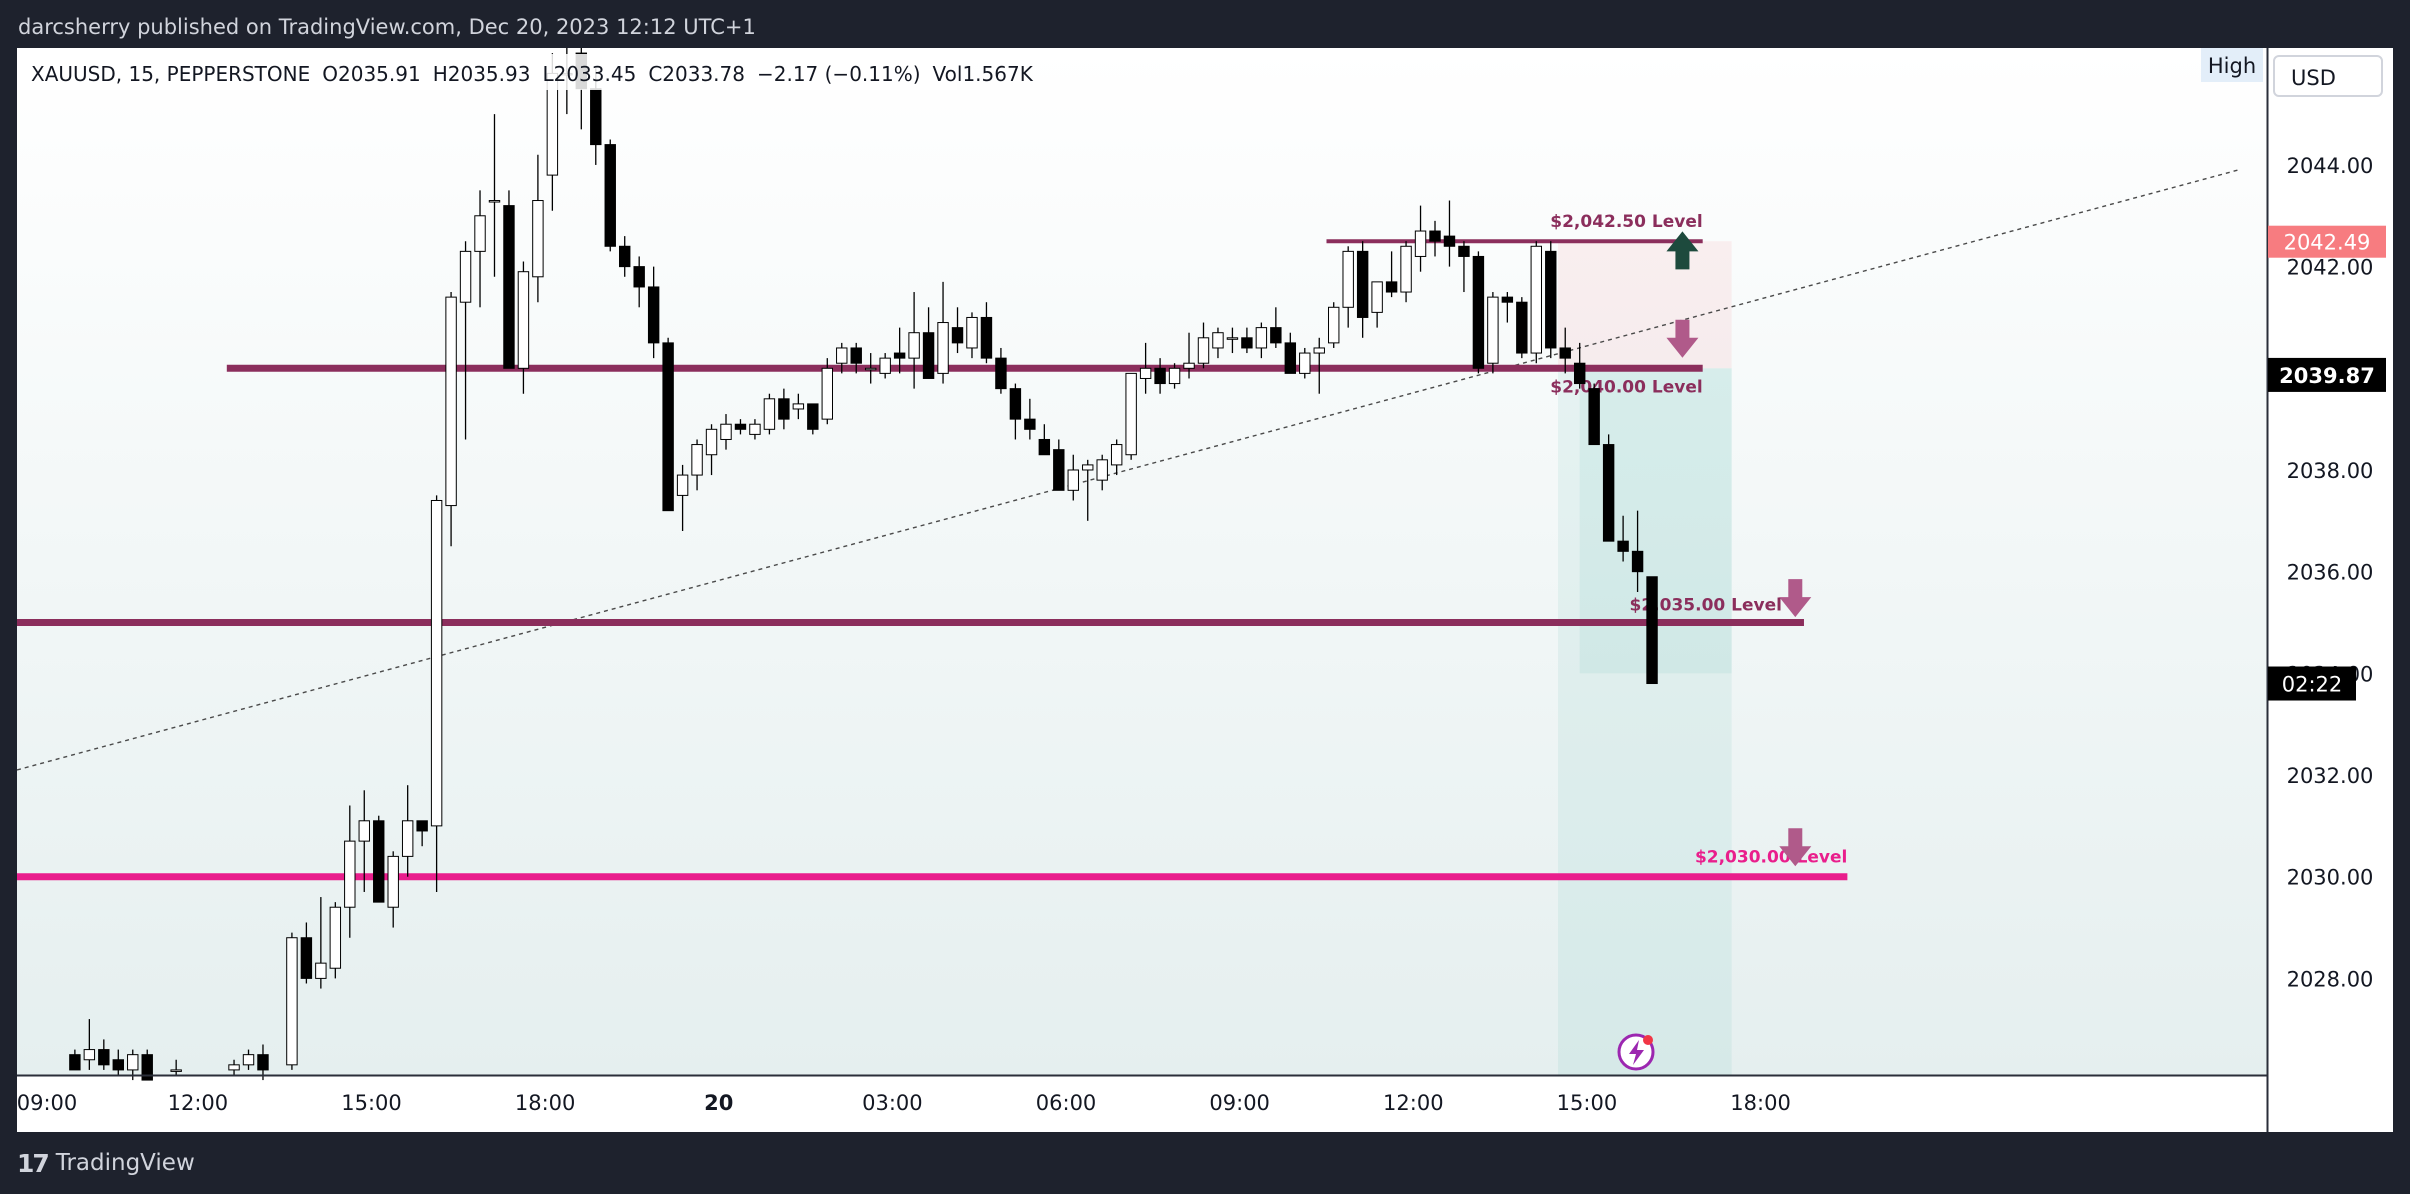 Image resolution: width=2410 pixels, height=1194 pixels. What do you see at coordinates (545, 1103) in the screenshot?
I see `time-tick-label: 18:00` at bounding box center [545, 1103].